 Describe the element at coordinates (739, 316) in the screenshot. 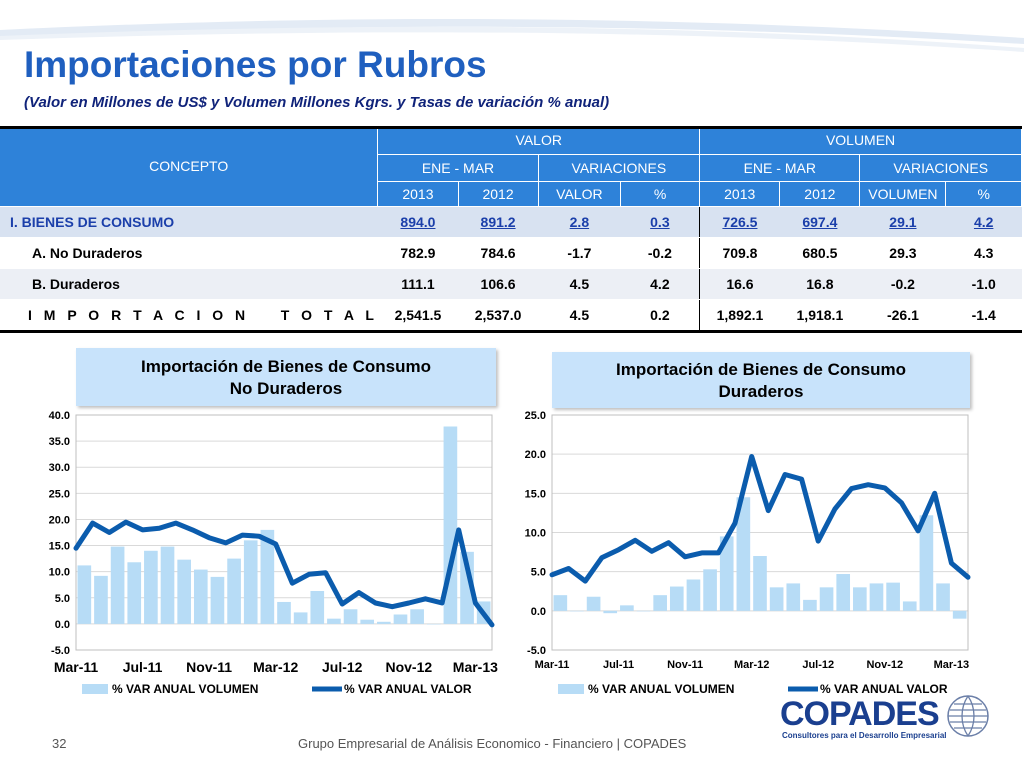

I see `cell-vol2013: 1,892.1` at that location.